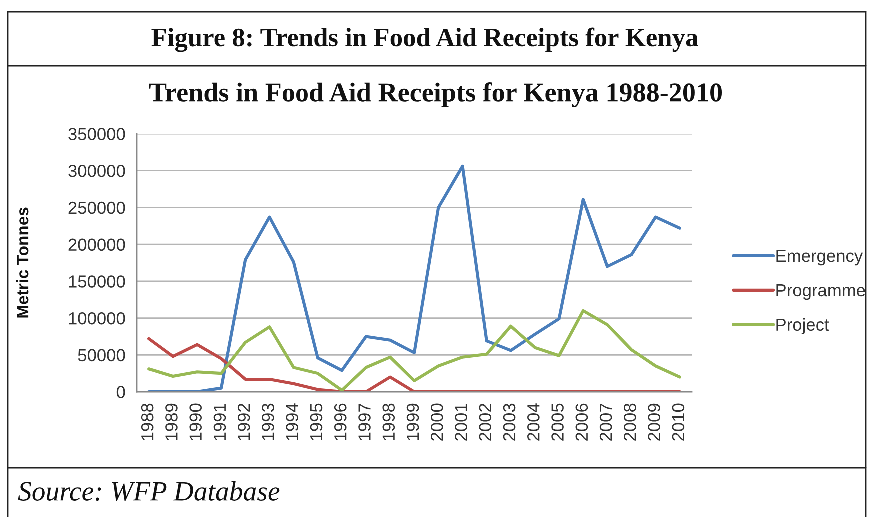  I want to click on x-tick-label: 1994, so click(292, 422).